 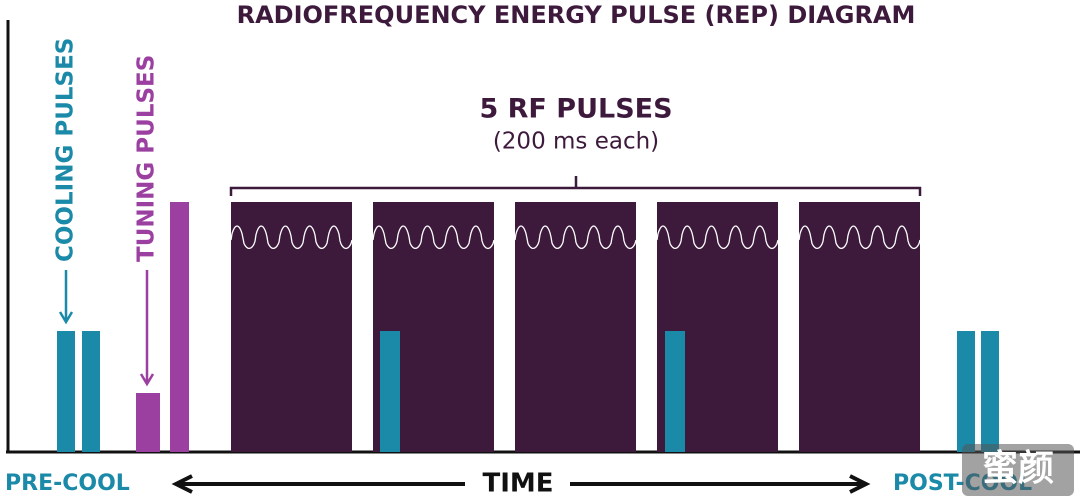 I want to click on cooling-arrow, so click(x=66, y=297).